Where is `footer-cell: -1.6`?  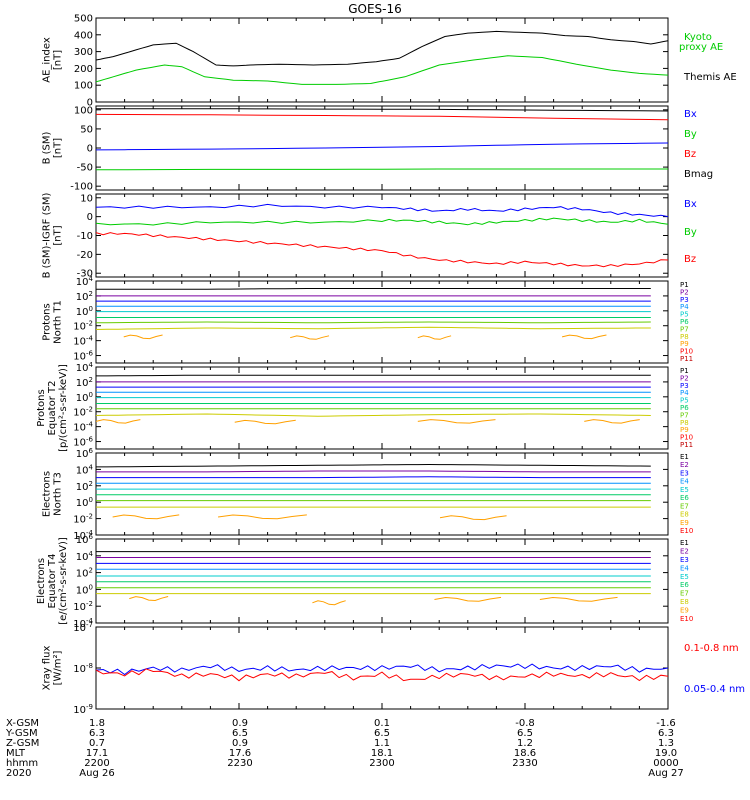 footer-cell: -1.6 is located at coordinates (666, 723).